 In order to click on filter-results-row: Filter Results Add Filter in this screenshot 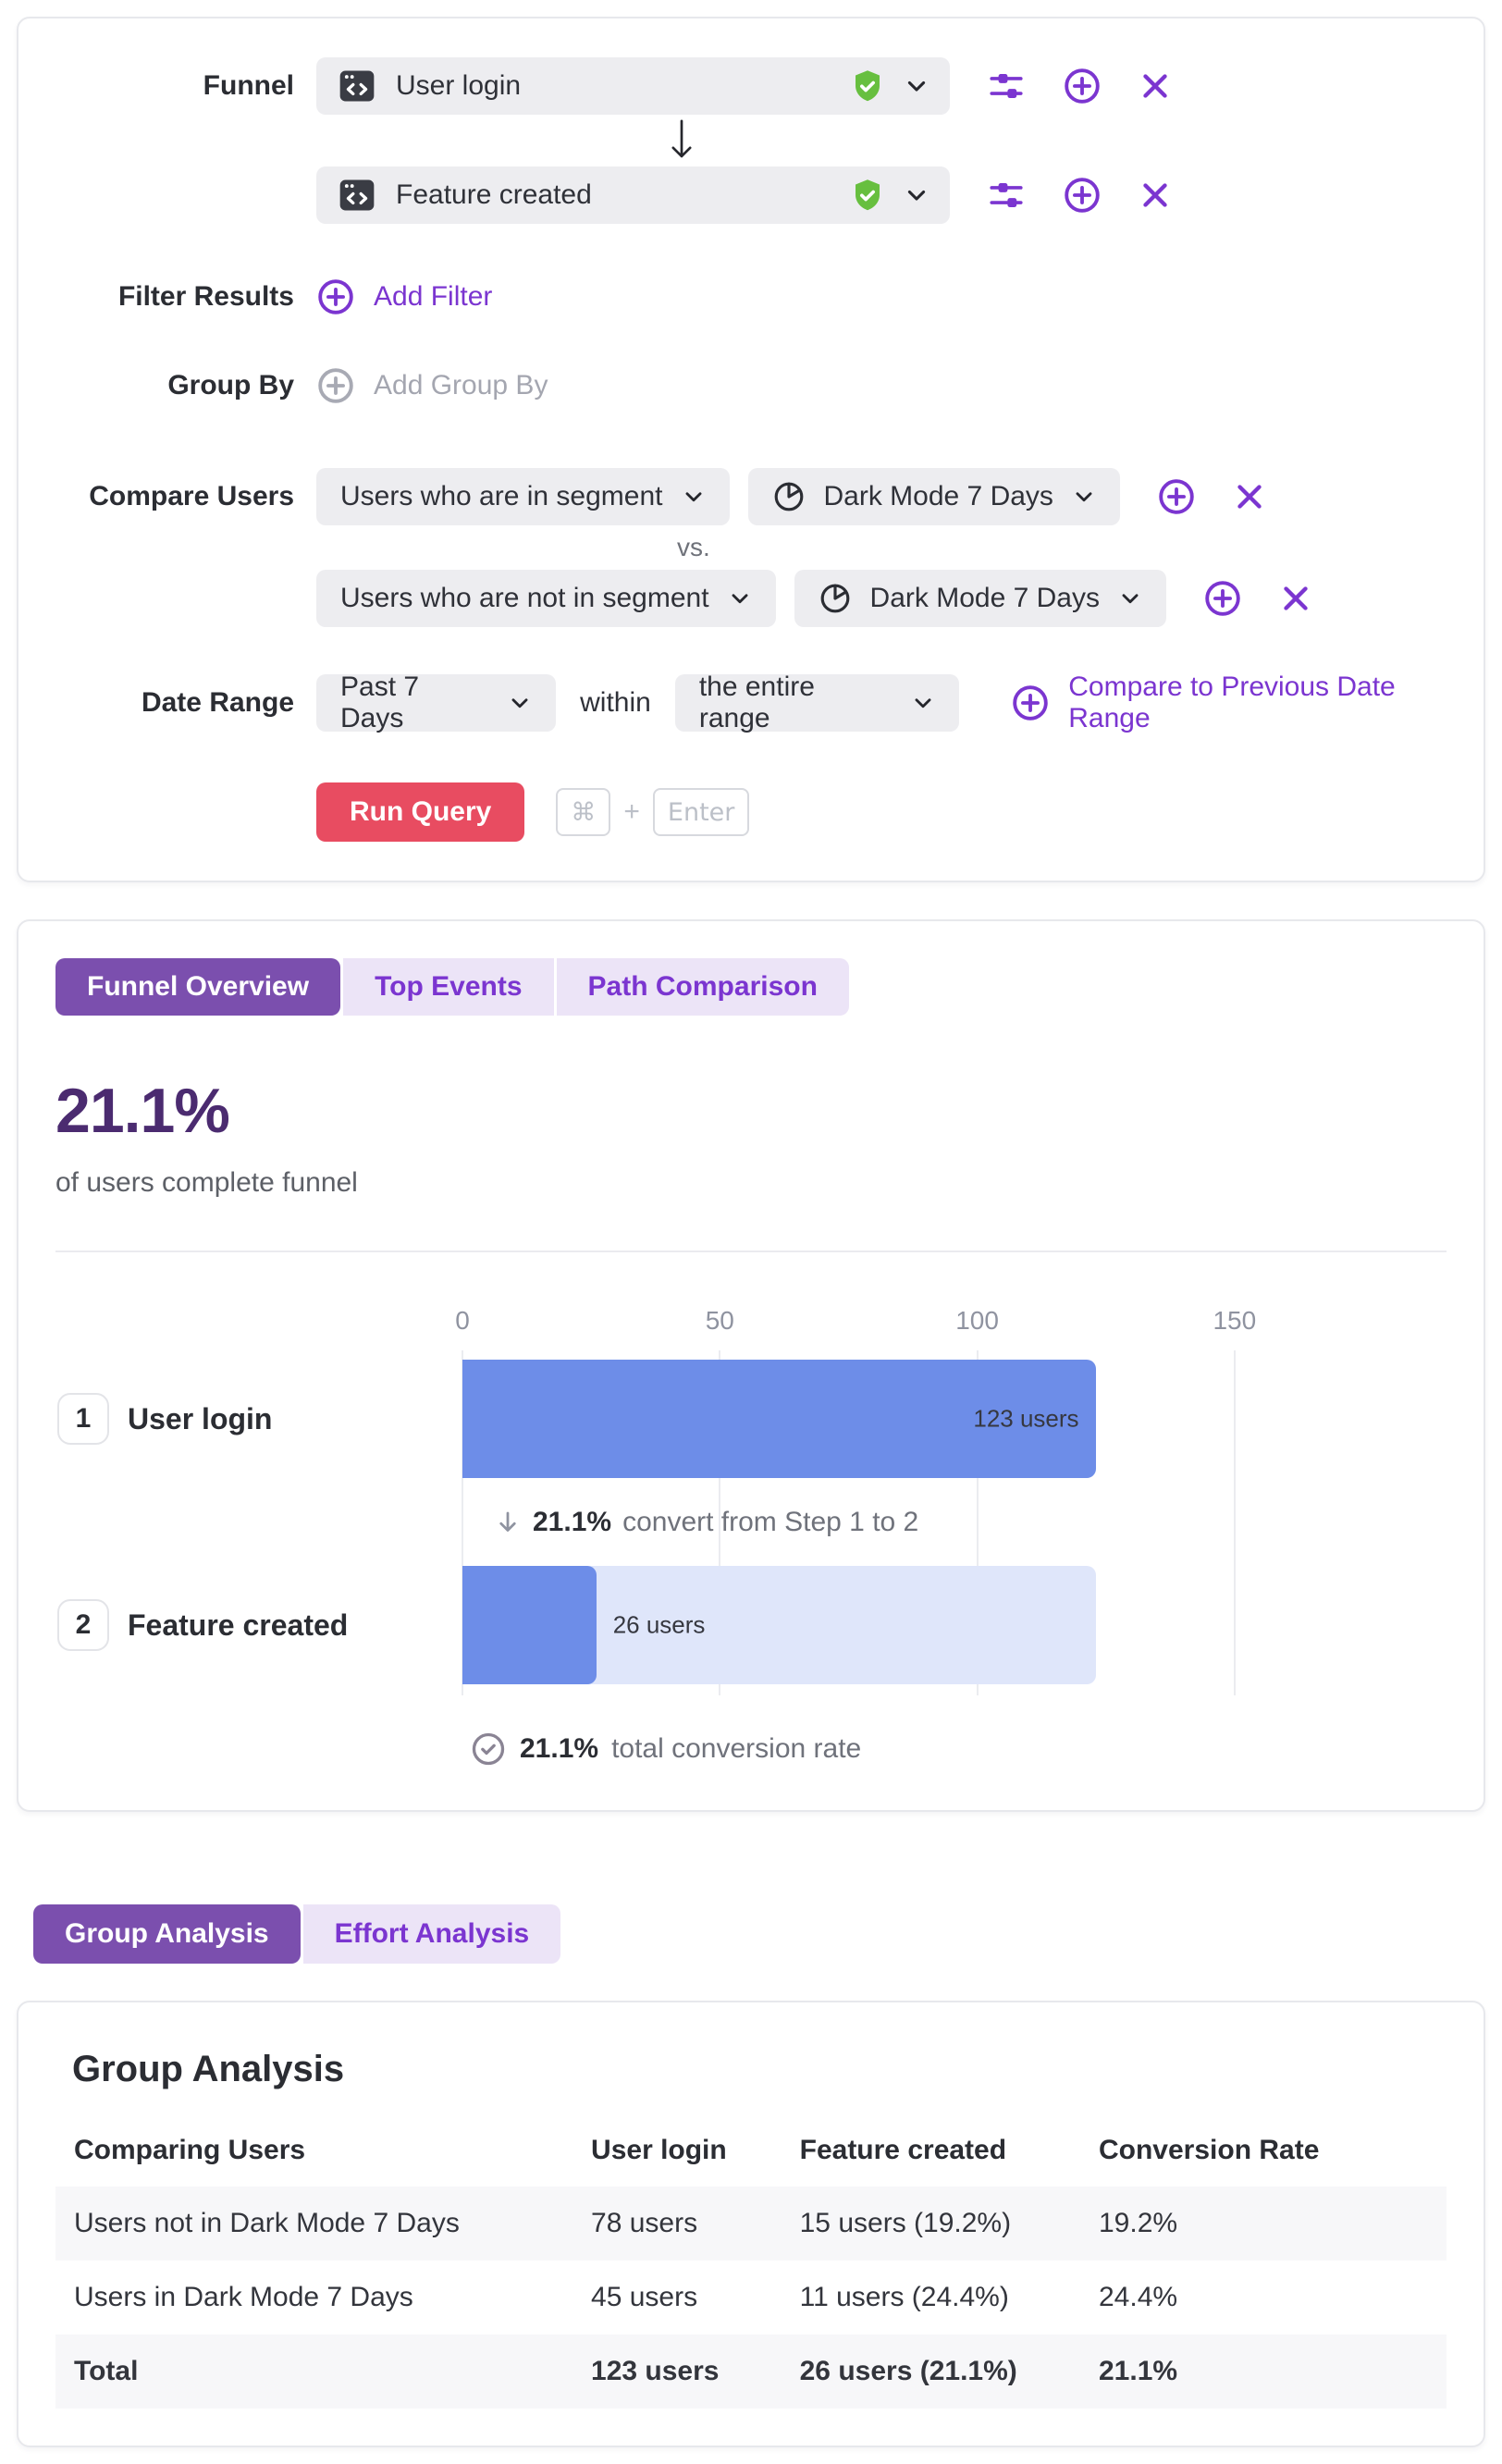, I will do `click(751, 297)`.